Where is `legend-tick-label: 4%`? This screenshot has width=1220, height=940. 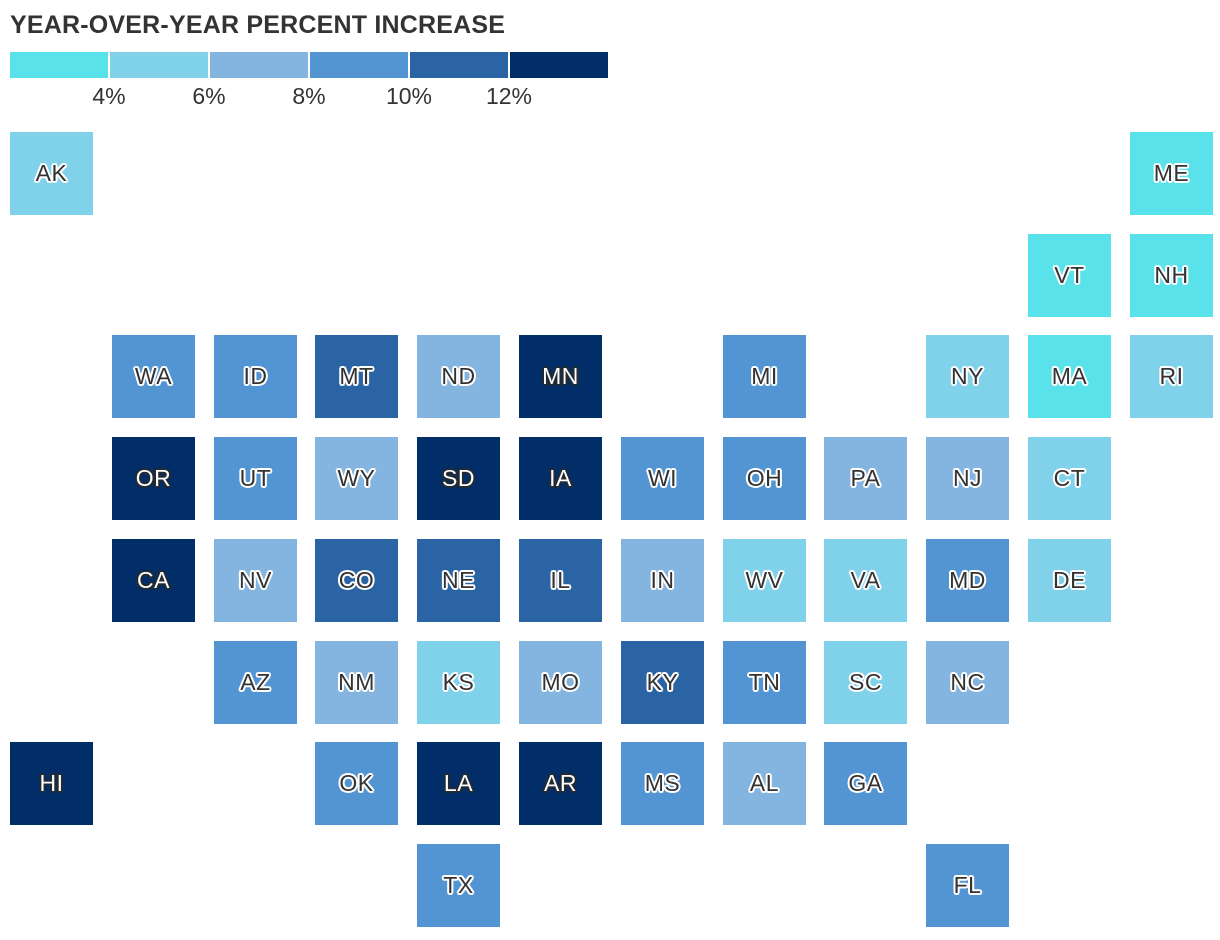
legend-tick-label: 4% is located at coordinates (109, 96).